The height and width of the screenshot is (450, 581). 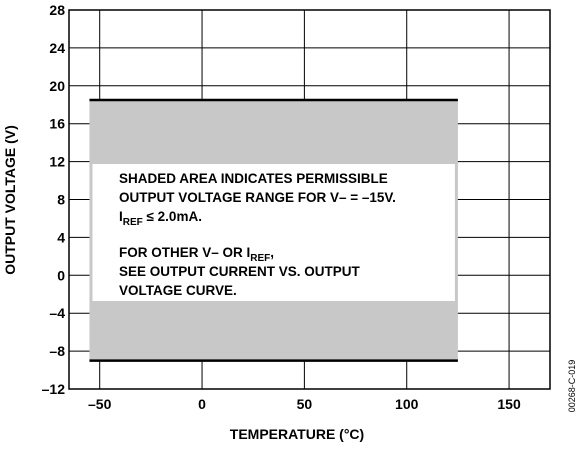 I want to click on y-tick-label-3: 0, so click(x=61, y=275).